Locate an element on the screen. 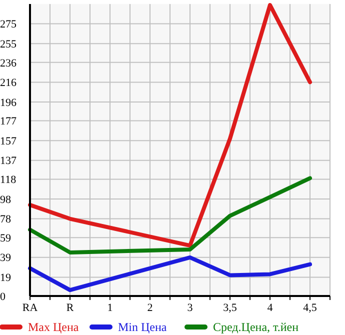 The width and height of the screenshot is (345, 335). x-tick-label: 4,5 is located at coordinates (310, 308).